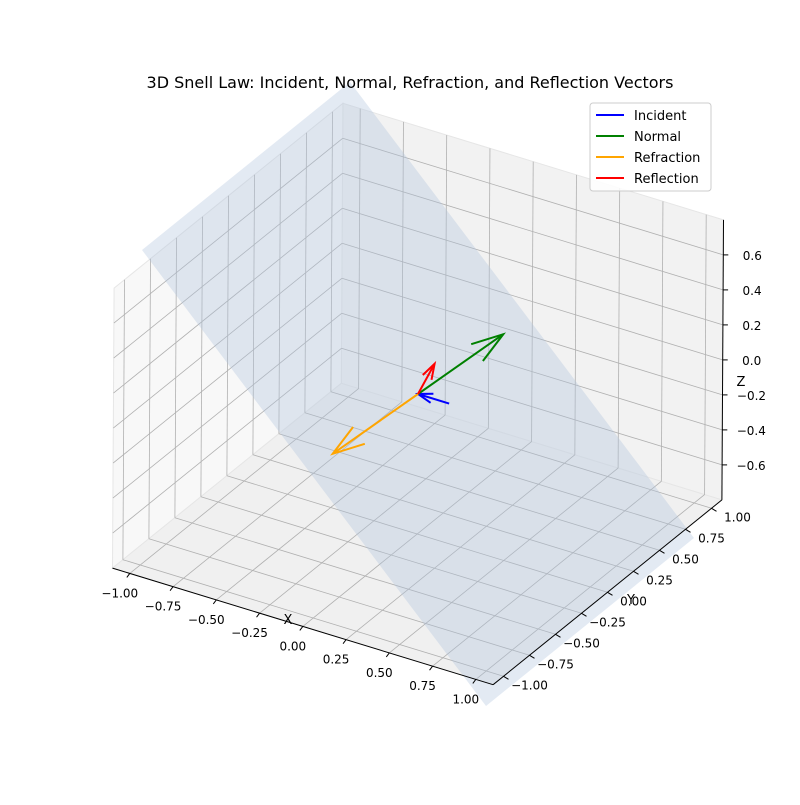 The height and width of the screenshot is (805, 800). What do you see at coordinates (737, 517) in the screenshot?
I see `y-tick-label: 1.00` at bounding box center [737, 517].